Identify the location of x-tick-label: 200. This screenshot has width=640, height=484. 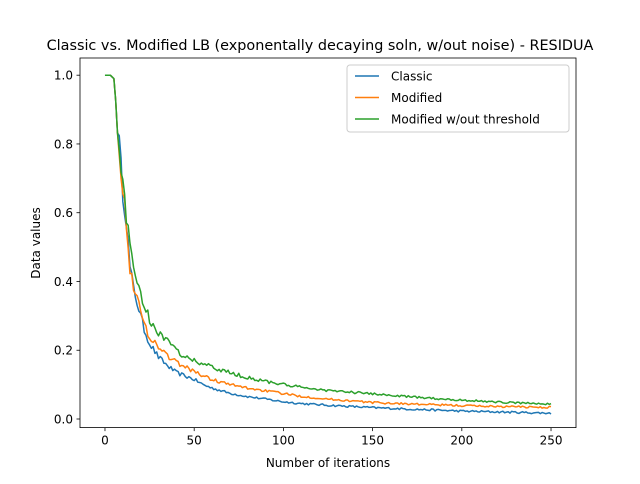
(461, 441).